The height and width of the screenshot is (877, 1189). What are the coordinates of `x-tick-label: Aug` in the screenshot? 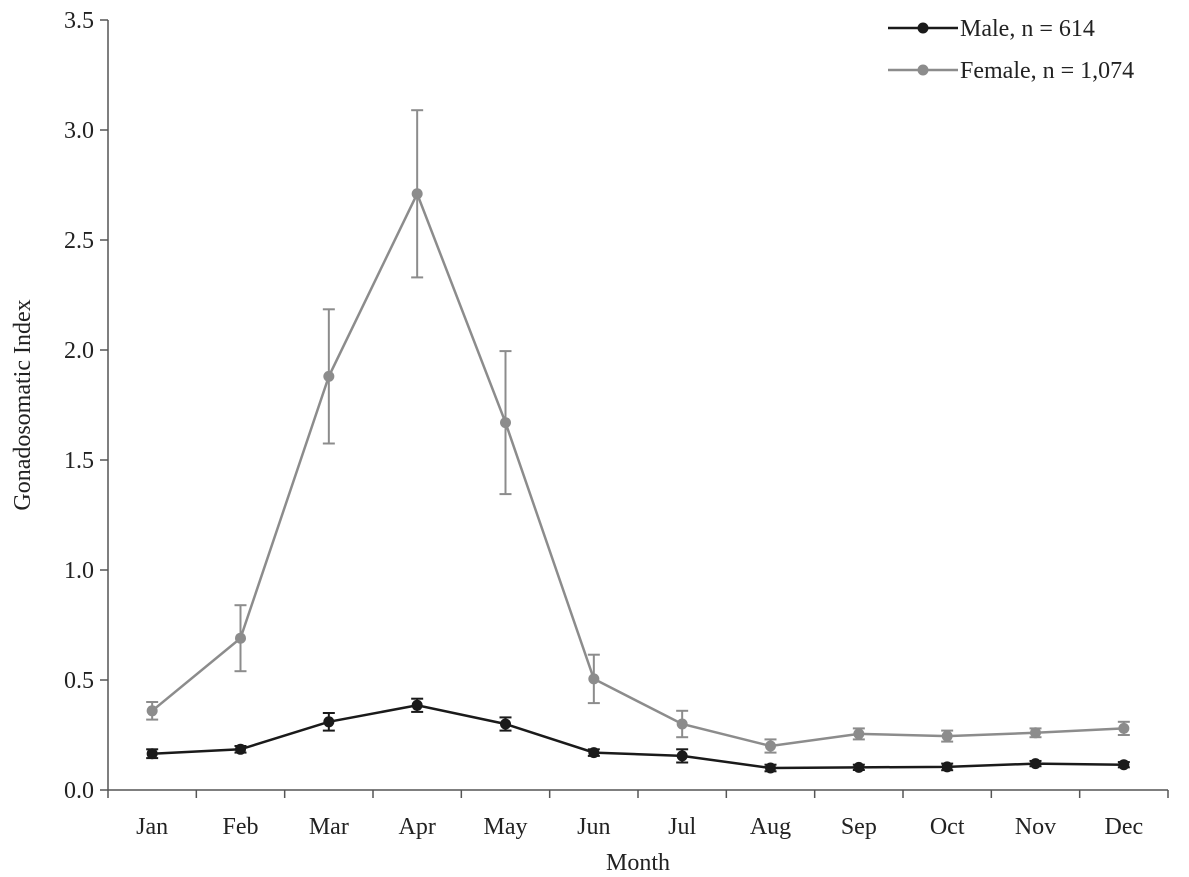 It's located at (770, 827).